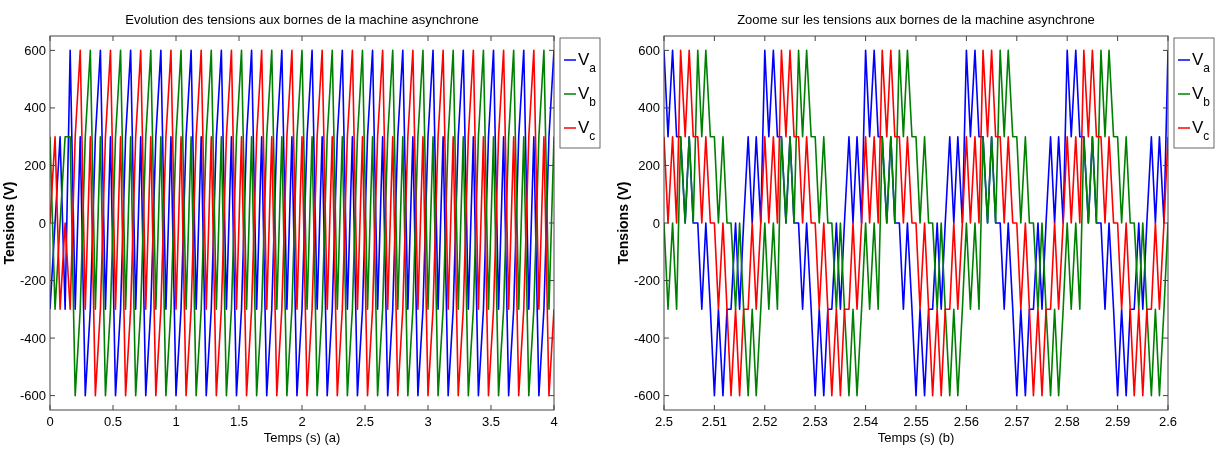 This screenshot has height=453, width=1228. Describe the element at coordinates (714, 421) in the screenshot. I see `x-tick-label: 2.51` at that location.